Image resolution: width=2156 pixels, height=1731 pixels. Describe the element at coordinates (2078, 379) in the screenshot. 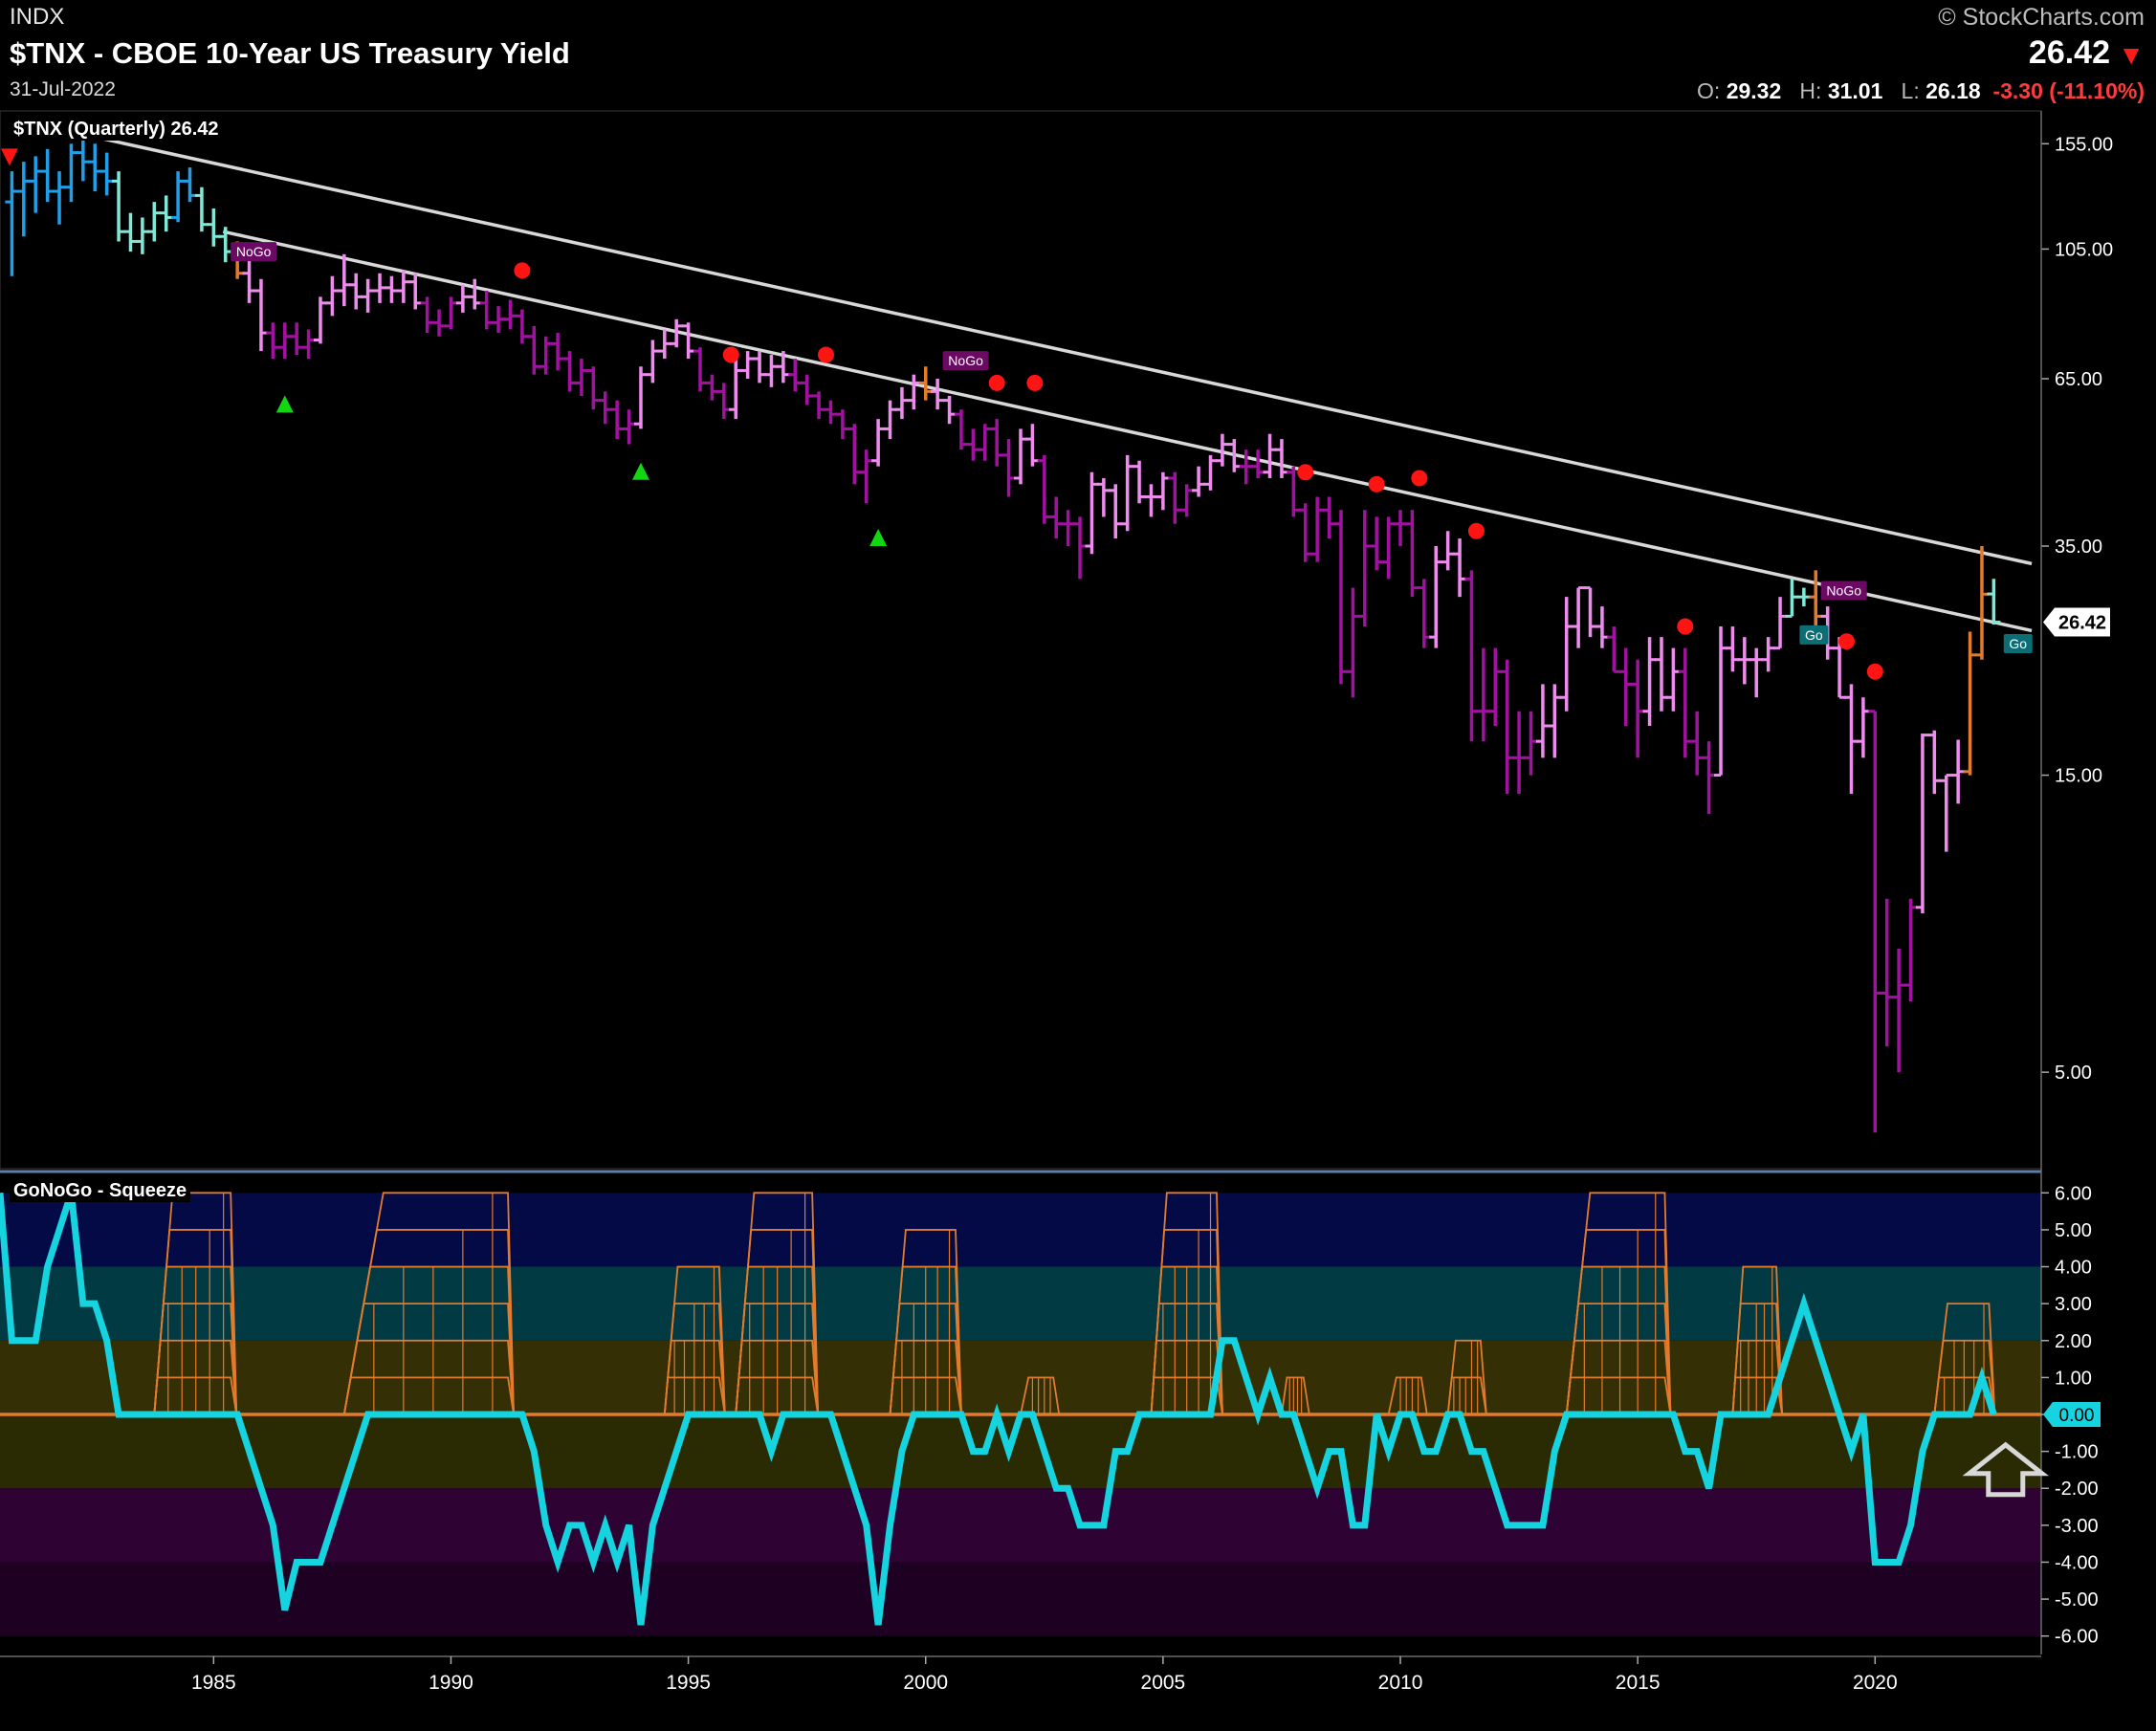

I see `price-tick-label: 65.00` at that location.